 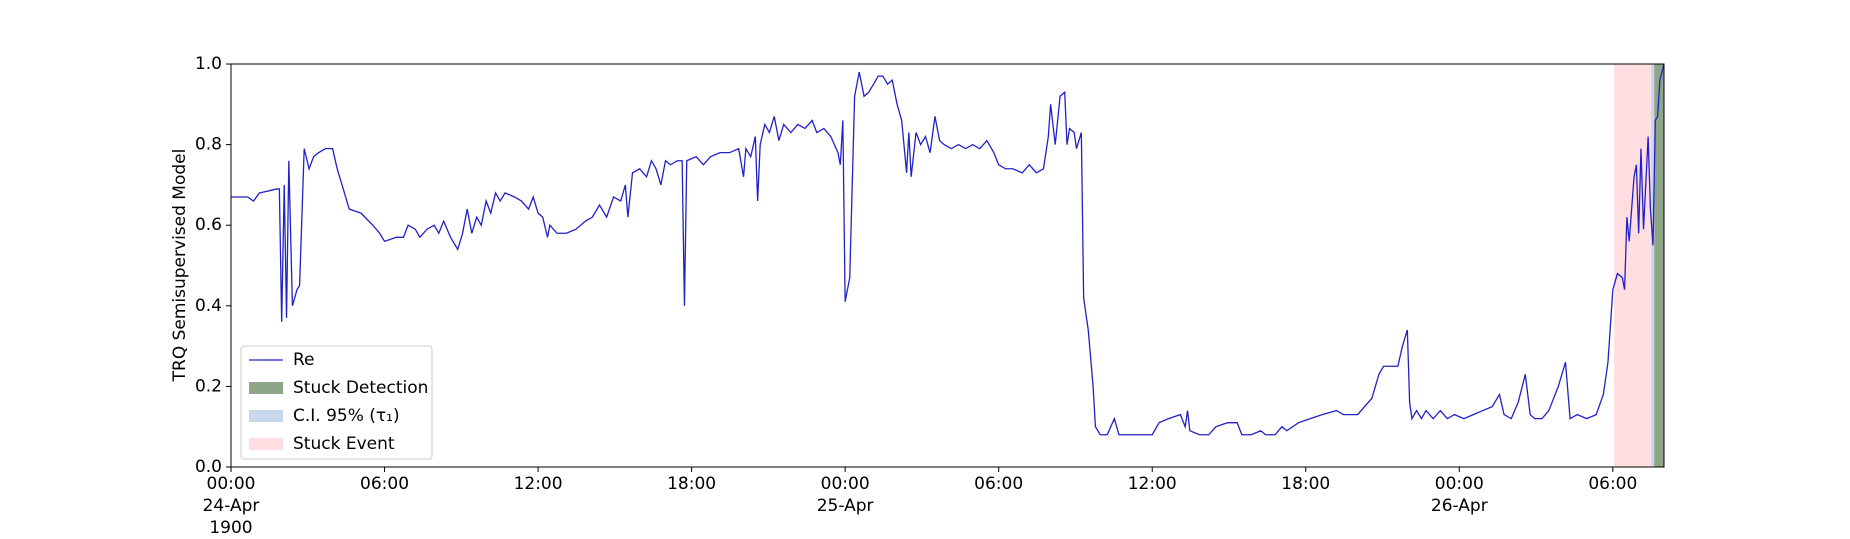 What do you see at coordinates (304, 360) in the screenshot?
I see `legend-label: Re` at bounding box center [304, 360].